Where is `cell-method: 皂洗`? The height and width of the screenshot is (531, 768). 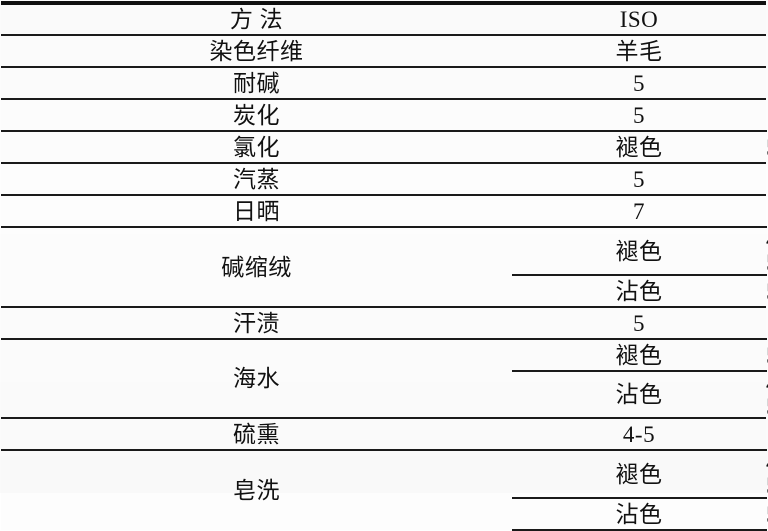
cell-method: 皂洗 is located at coordinates (256, 489).